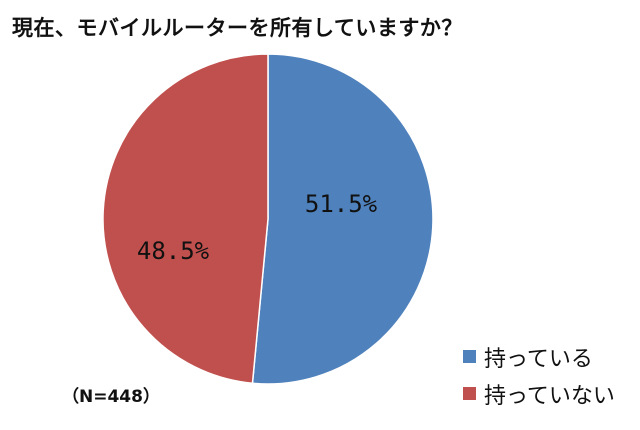 The image size is (640, 430). I want to click on legend-item-0: 持っている, so click(539, 356).